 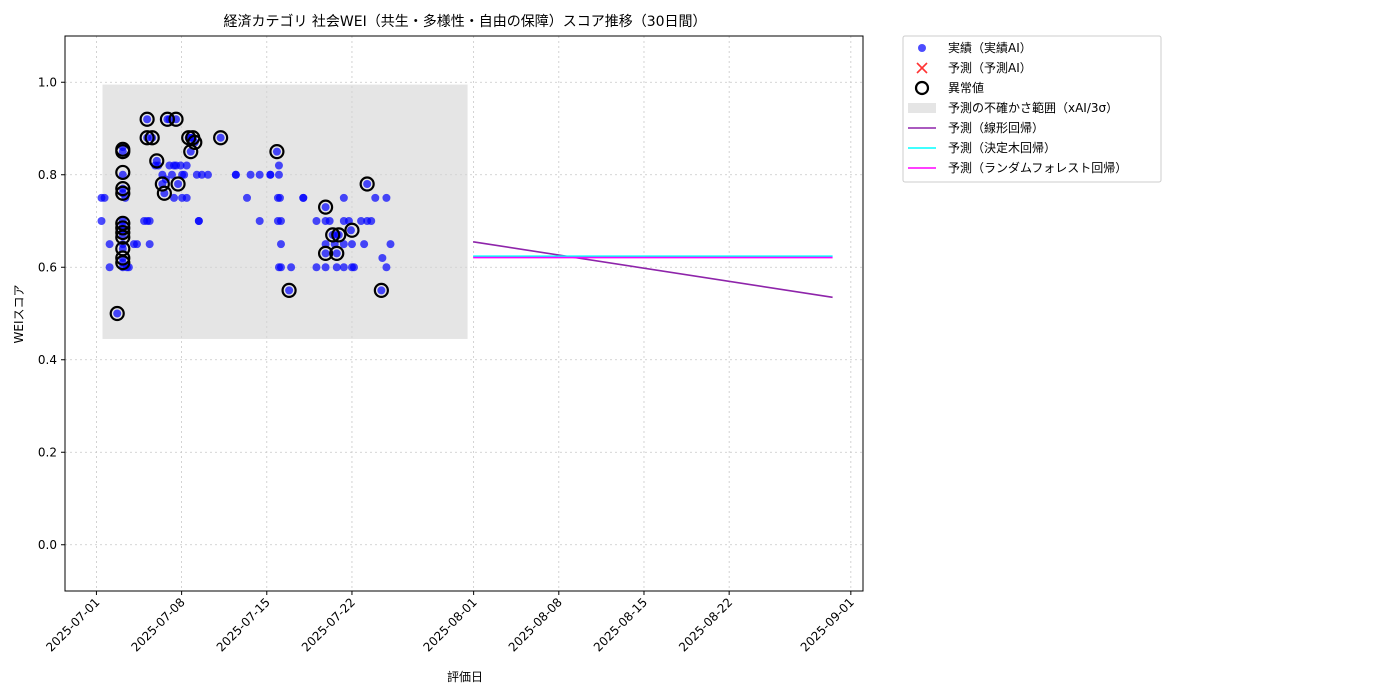 I want to click on x-tick-label: 2025-07-15, so click(x=243, y=624).